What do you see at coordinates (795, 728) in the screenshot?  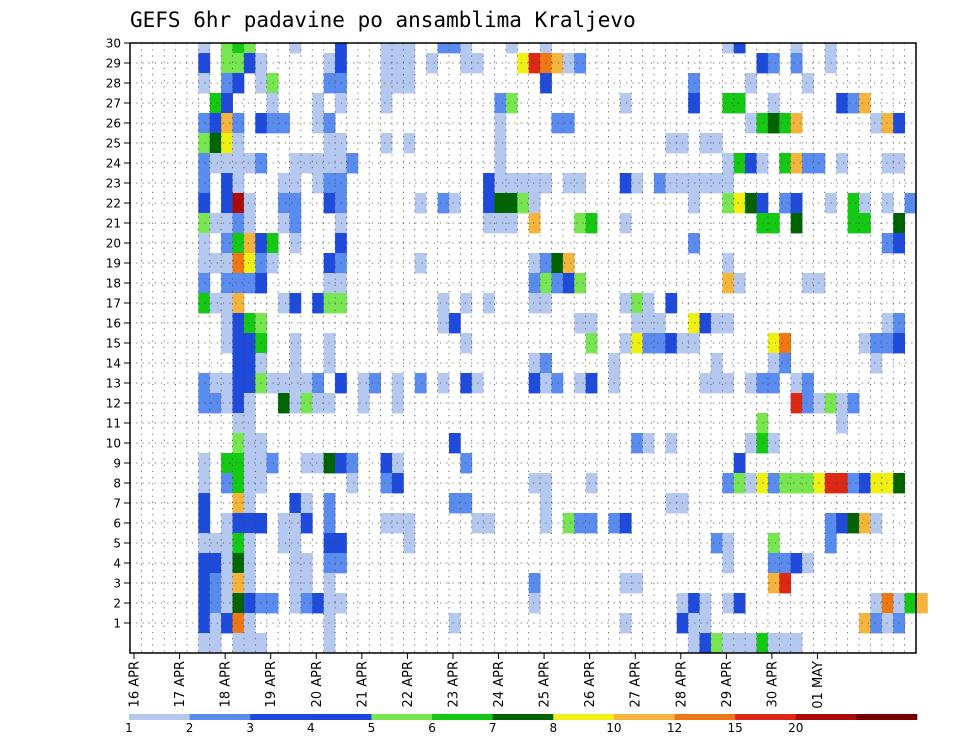 I see `legend-label: 20` at bounding box center [795, 728].